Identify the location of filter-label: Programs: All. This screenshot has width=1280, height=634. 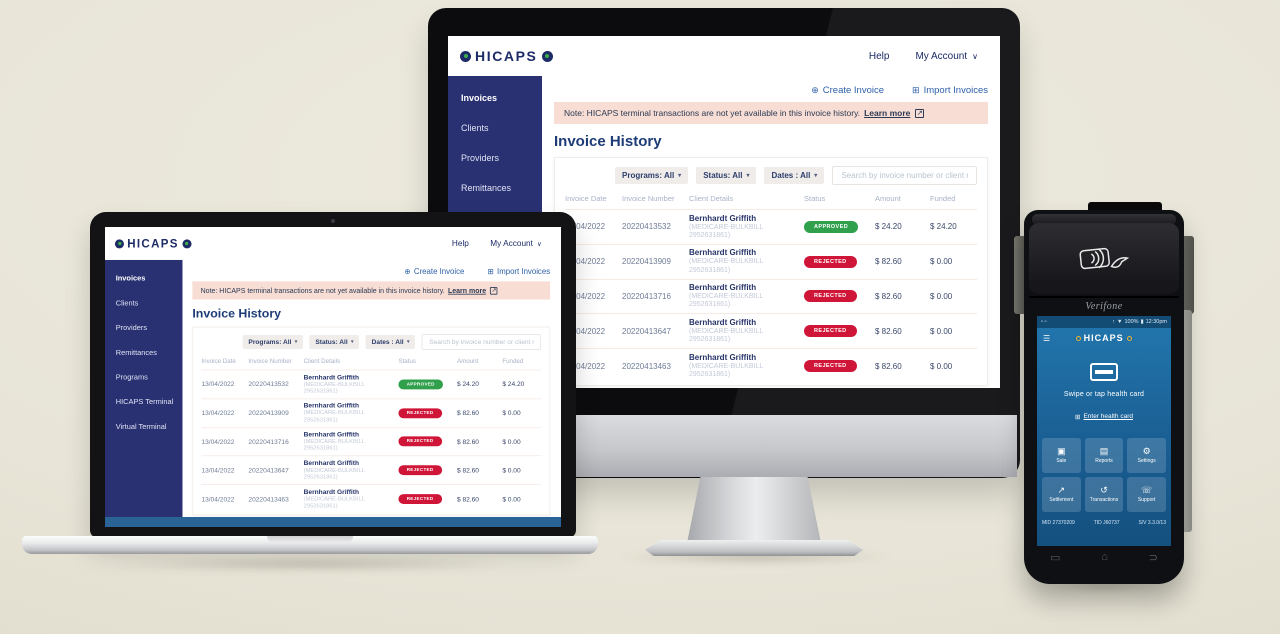
(648, 175).